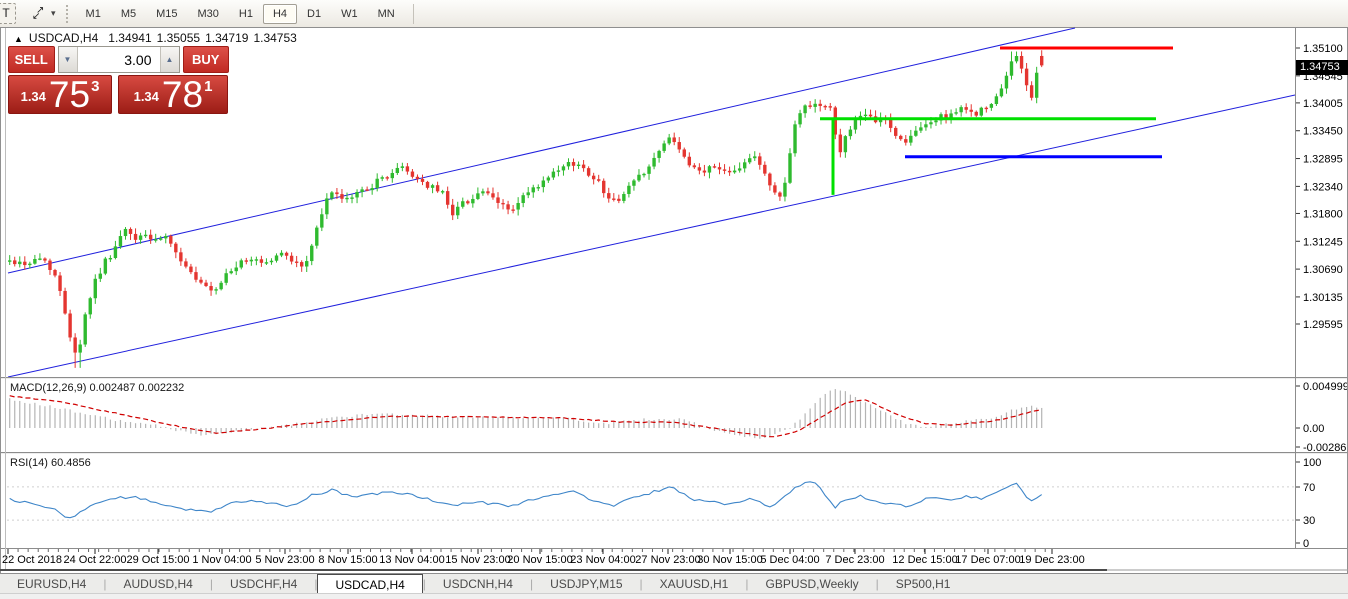  What do you see at coordinates (812, 584) in the screenshot?
I see `chart-tab-gbpusd: GBPUSD,Weekly` at bounding box center [812, 584].